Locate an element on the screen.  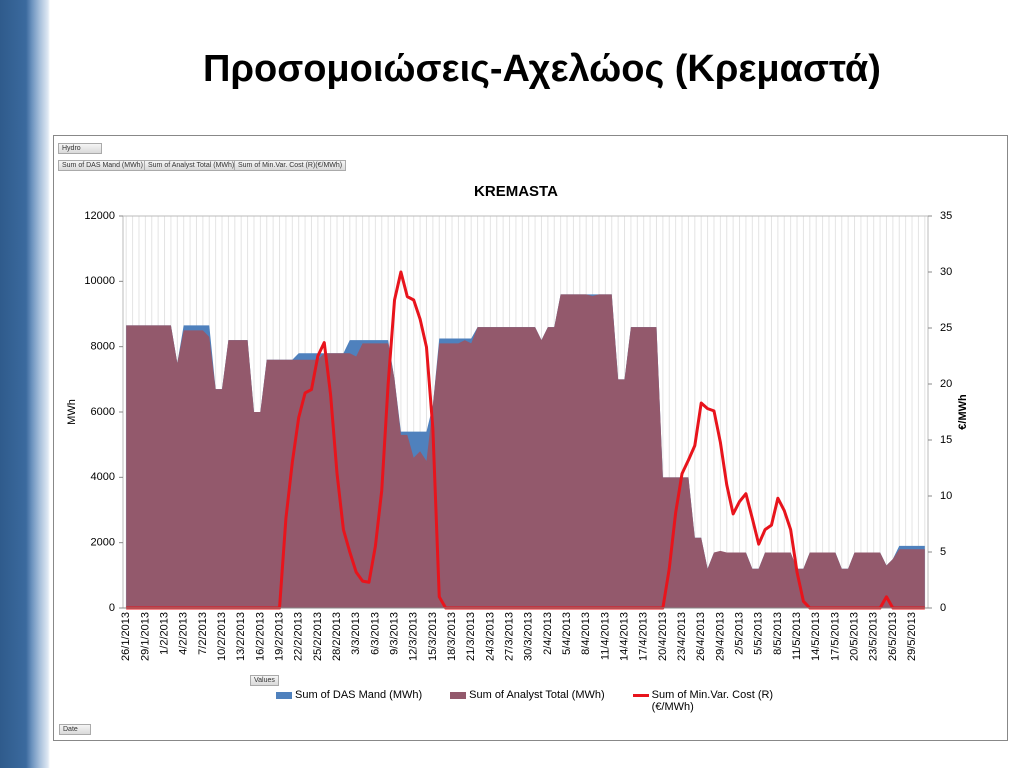
y2-tick-label: 30 is located at coordinates (946, 272).